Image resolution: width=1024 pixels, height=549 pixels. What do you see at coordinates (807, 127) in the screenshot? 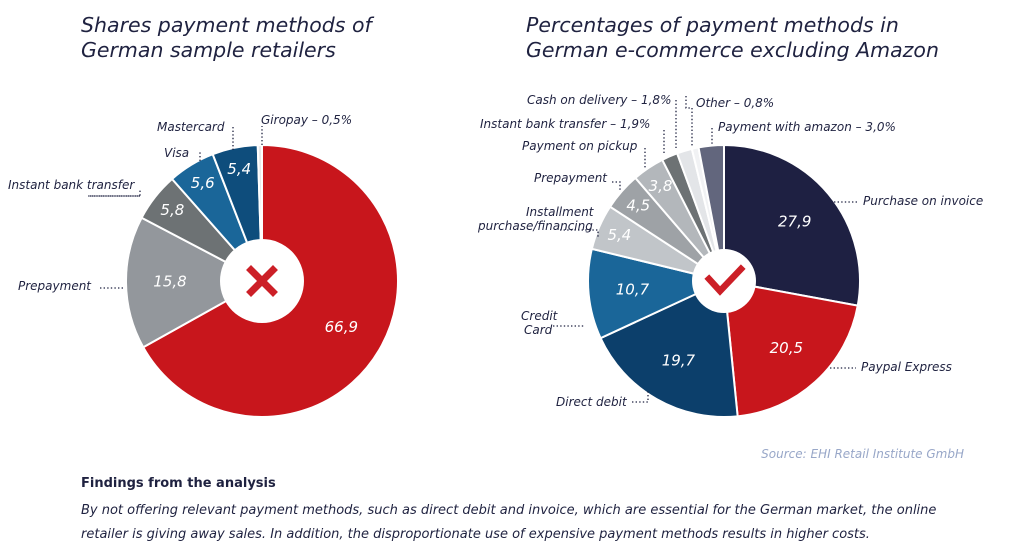
I see `category-label-payment-with-amazon-3-0: Payment with amazon – 3,0%` at bounding box center [807, 127].